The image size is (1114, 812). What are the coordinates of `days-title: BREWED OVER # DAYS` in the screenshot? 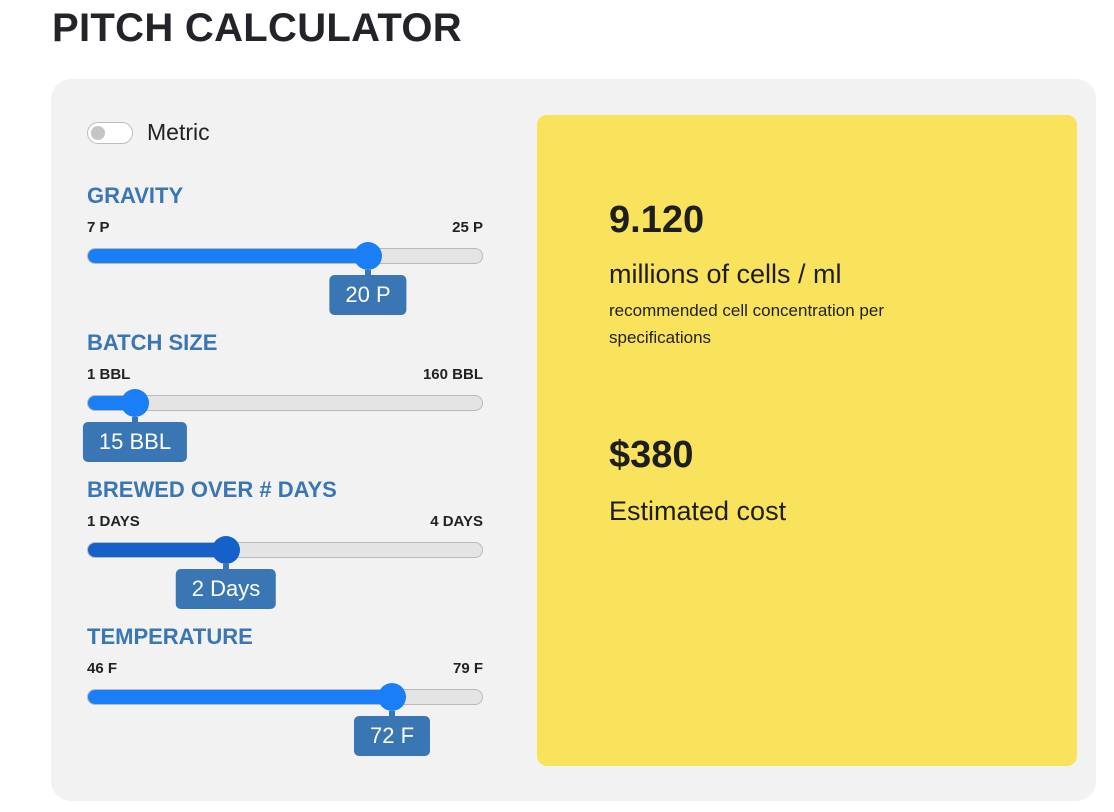 It's located at (212, 489).